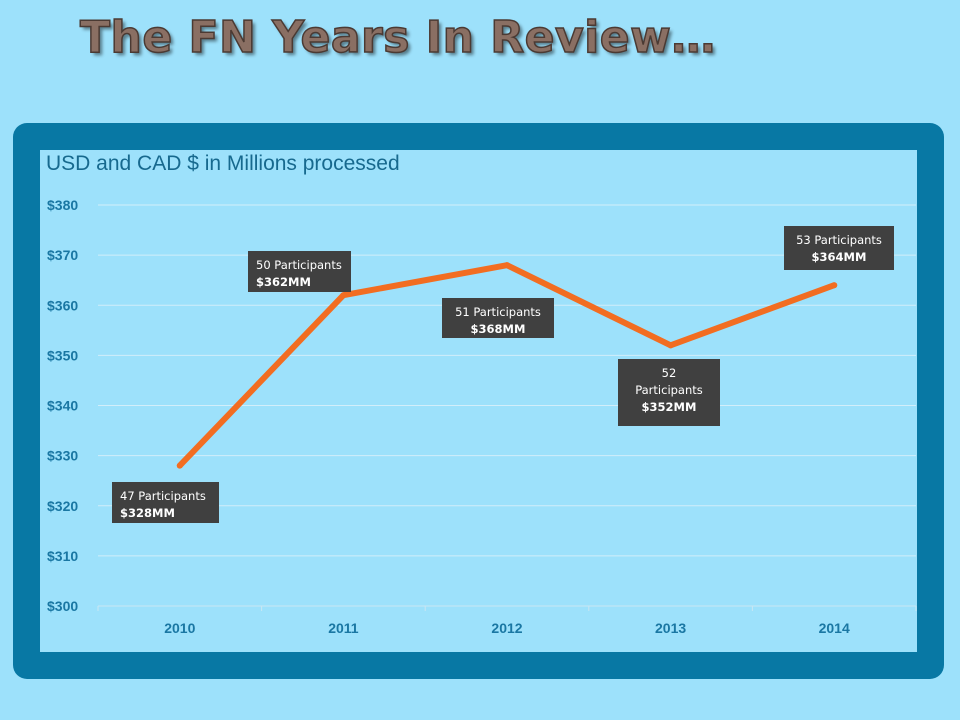 Image resolution: width=960 pixels, height=720 pixels. I want to click on x-tick-2011: 2011, so click(343, 628).